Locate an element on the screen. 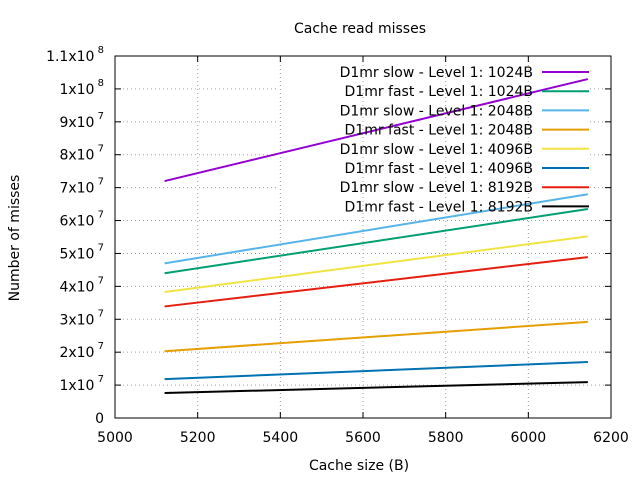  x-tick-label: 5600 is located at coordinates (363, 438).